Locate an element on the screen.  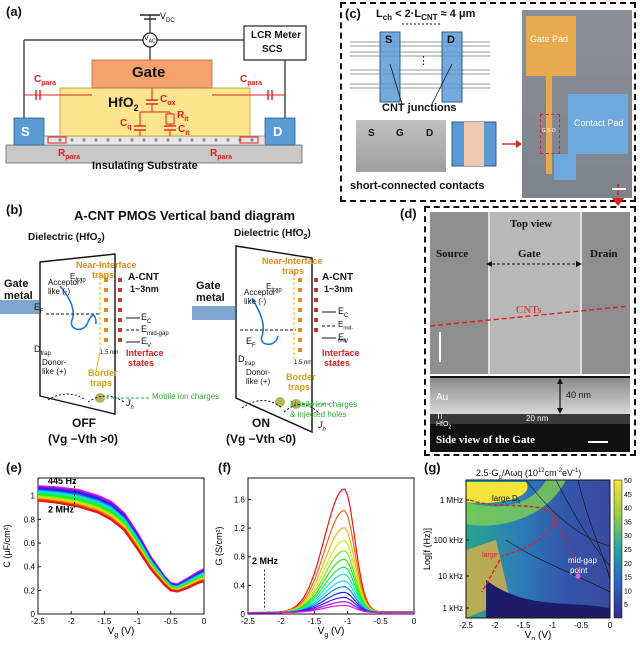
f-ytick-label: 1.6 is located at coordinates (240, 499).